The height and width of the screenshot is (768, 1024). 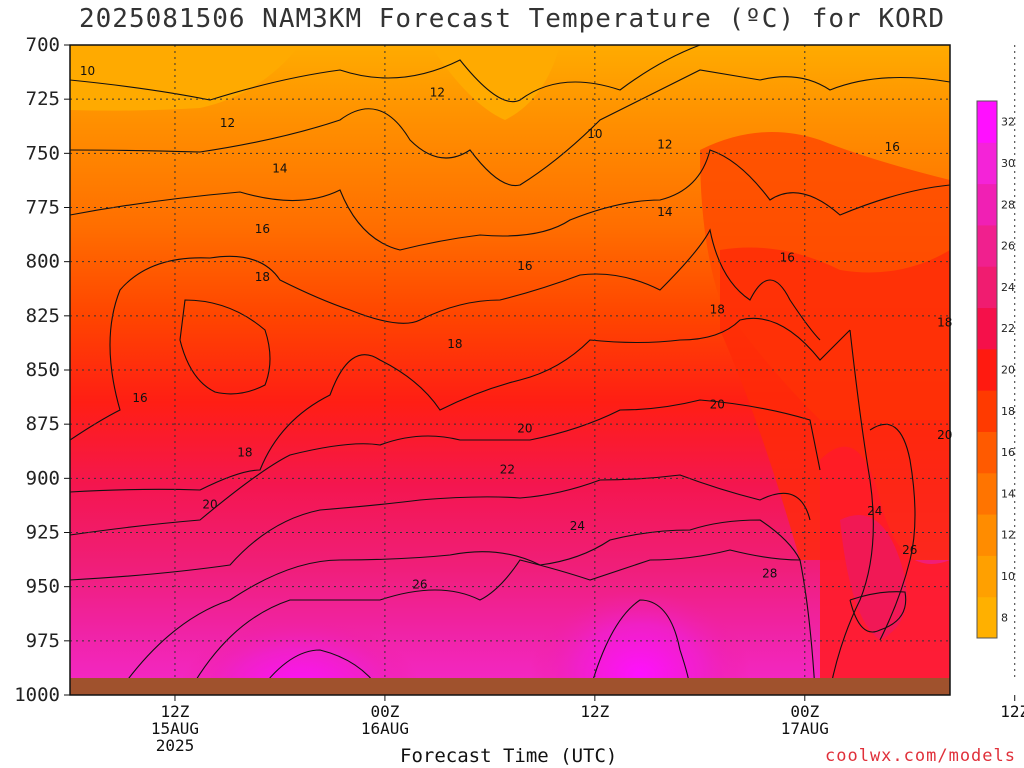 I want to click on contour-label-28: 28, so click(x=769, y=574).